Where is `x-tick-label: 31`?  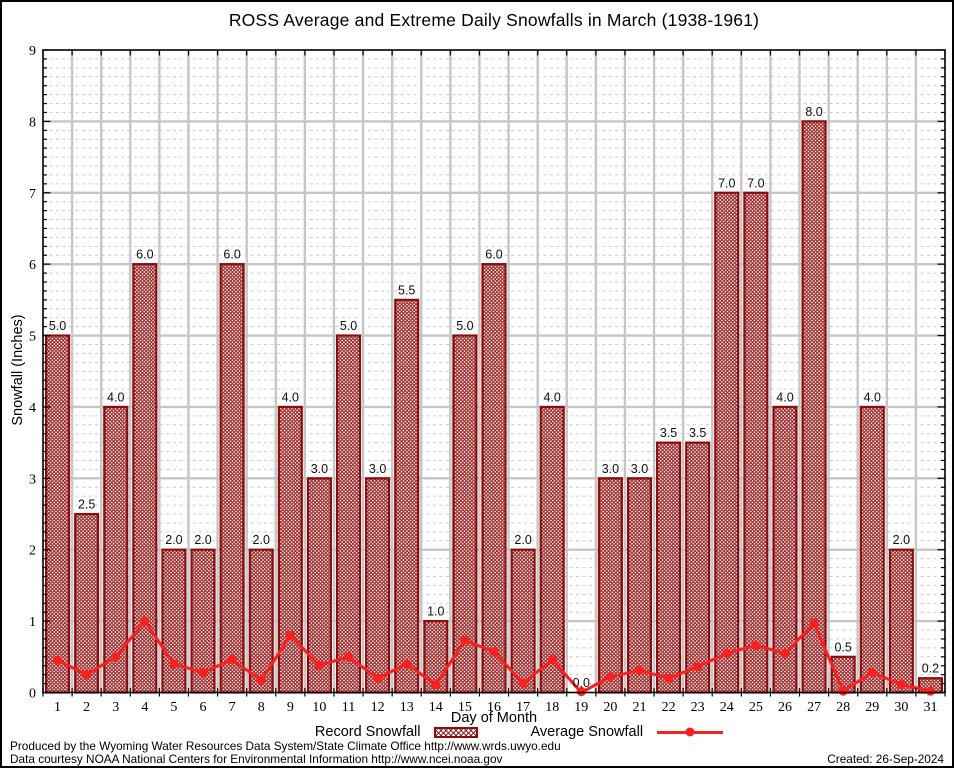 x-tick-label: 31 is located at coordinates (930, 707).